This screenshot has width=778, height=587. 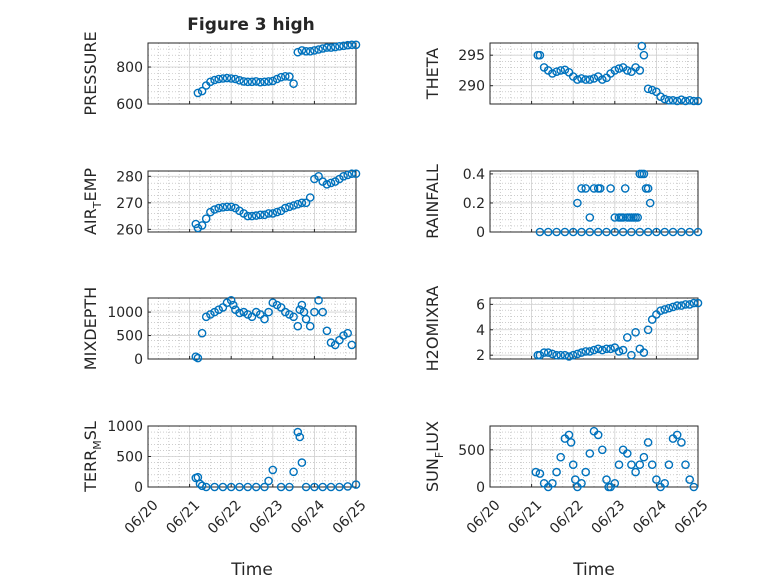 I want to click on x-axis-label: Time, so click(x=251, y=570).